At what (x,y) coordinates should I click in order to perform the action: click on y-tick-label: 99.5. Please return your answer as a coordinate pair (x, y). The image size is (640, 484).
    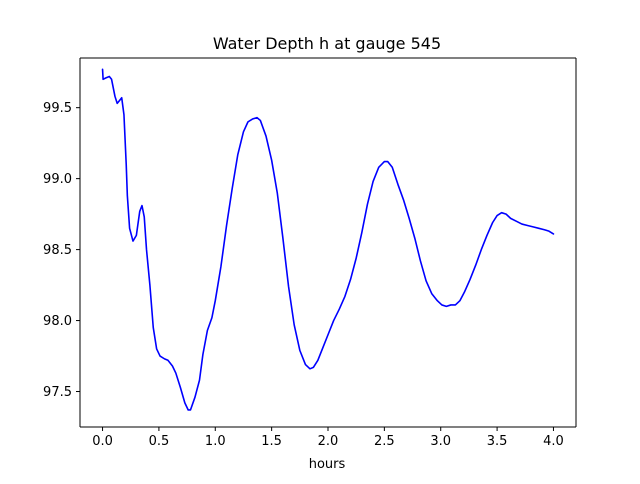
    Looking at the image, I should click on (57, 108).